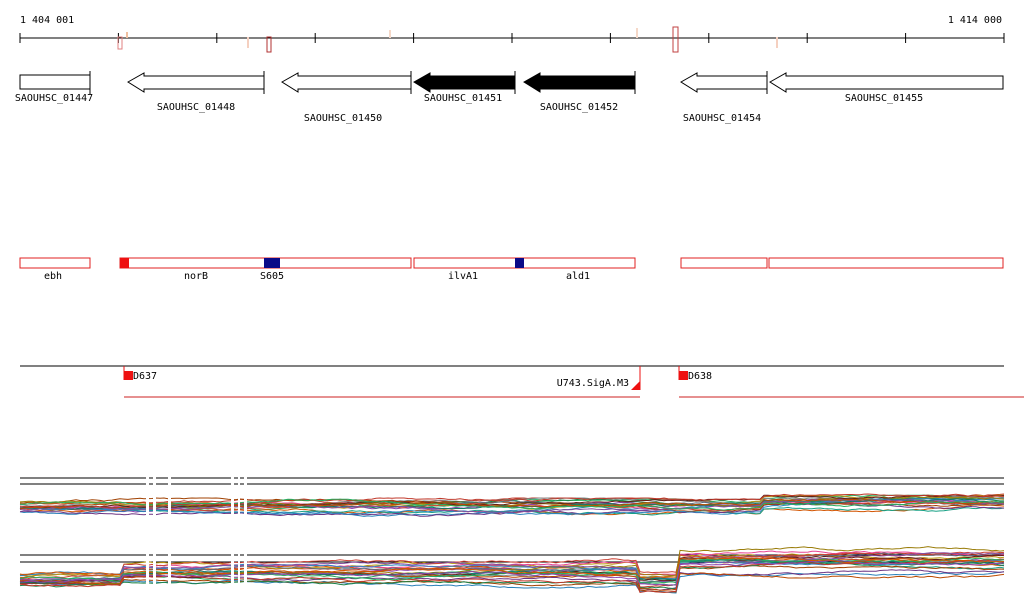 The width and height of the screenshot is (1024, 611). Describe the element at coordinates (463, 98) in the screenshot. I see `gene-label: SAOUHSC_01451` at that location.